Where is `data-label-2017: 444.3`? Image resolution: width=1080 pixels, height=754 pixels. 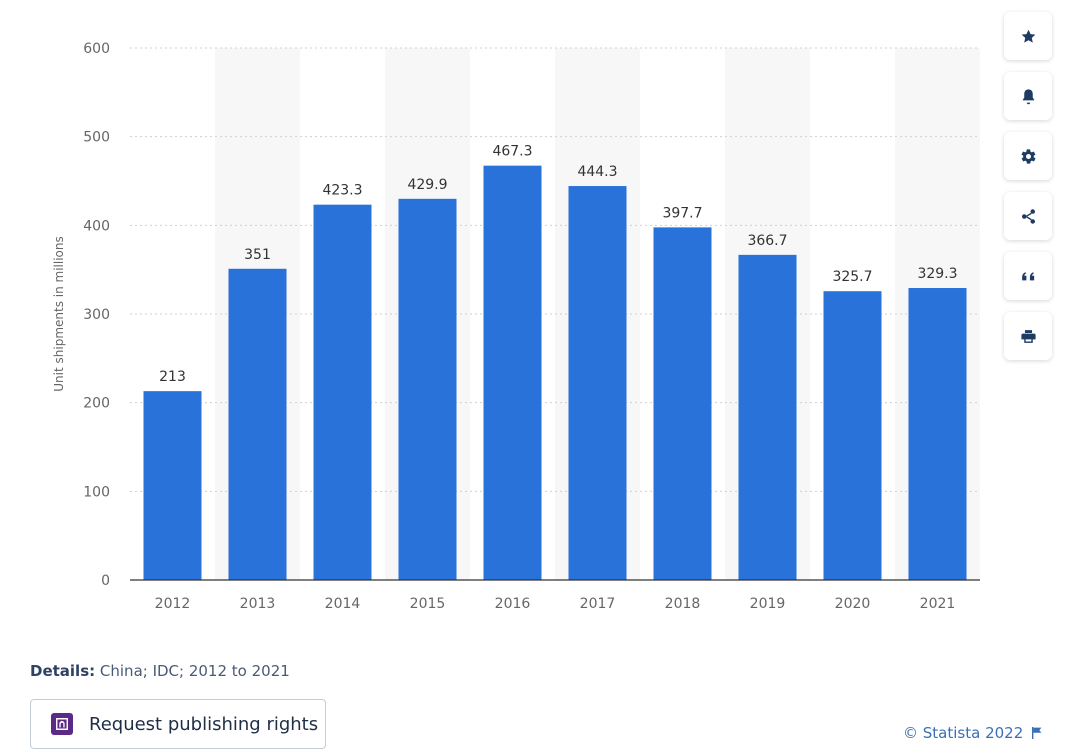 data-label-2017: 444.3 is located at coordinates (597, 172).